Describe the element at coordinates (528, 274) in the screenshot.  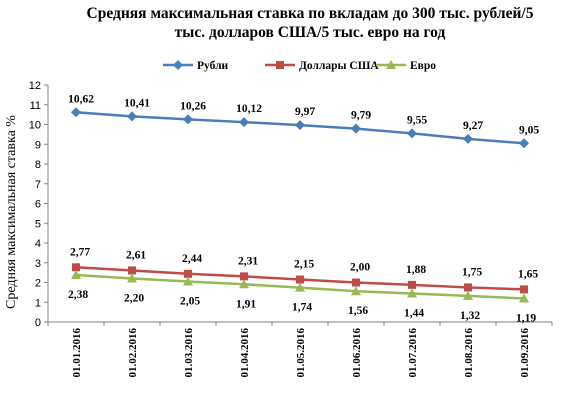
I see `data-label: 1,65` at that location.